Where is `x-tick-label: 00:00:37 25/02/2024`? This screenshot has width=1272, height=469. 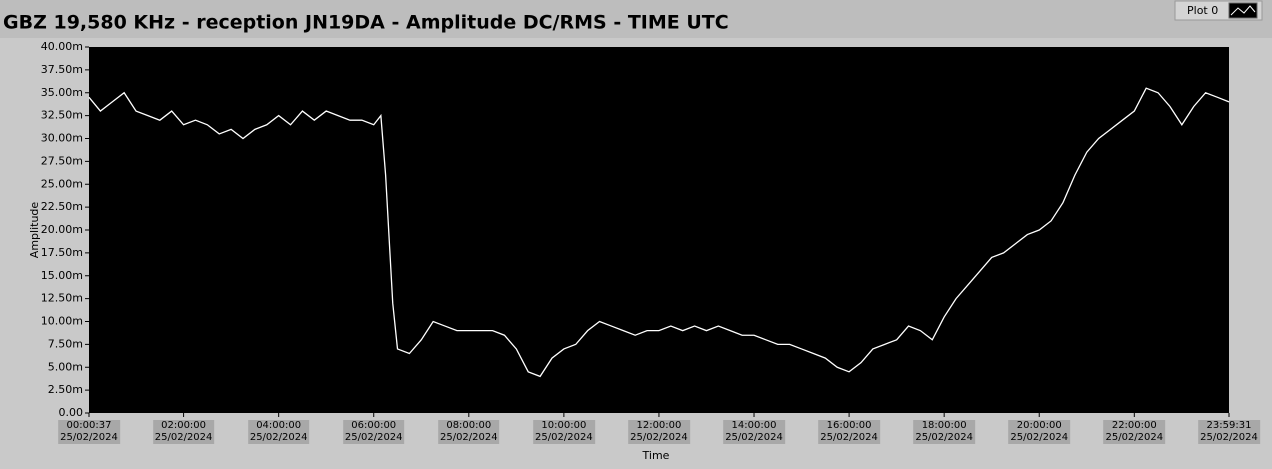 x-tick-label: 00:00:37 25/02/2024 is located at coordinates (89, 432).